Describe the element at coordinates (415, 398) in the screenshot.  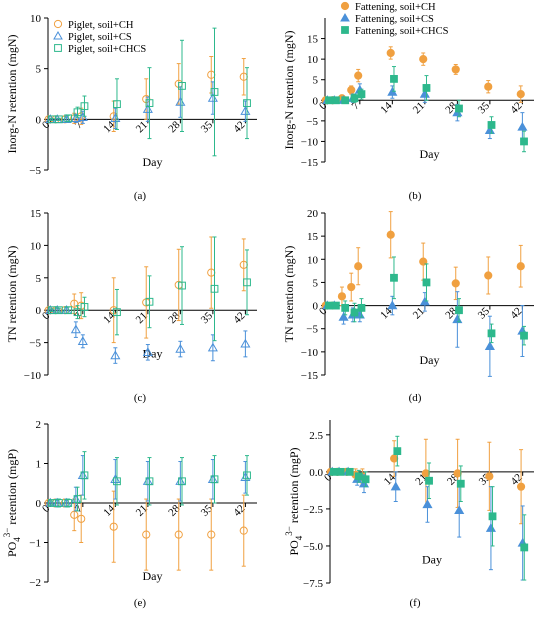
I see `panel-label: (d)` at that location.